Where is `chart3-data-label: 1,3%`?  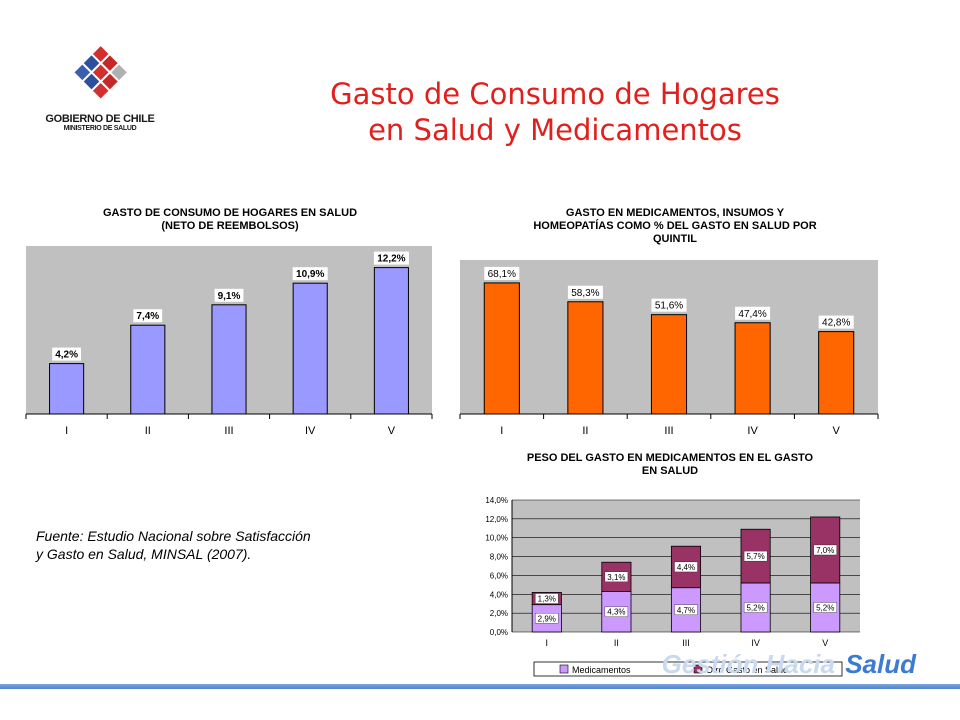
chart3-data-label: 1,3% is located at coordinates (547, 599).